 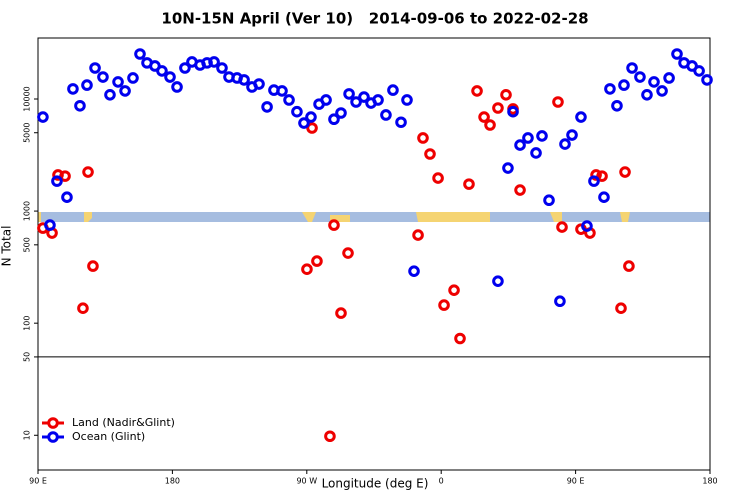 What do you see at coordinates (108, 429) in the screenshot?
I see `legend: Land (Nadir&Glint)Ocean (Glint)` at bounding box center [108, 429].